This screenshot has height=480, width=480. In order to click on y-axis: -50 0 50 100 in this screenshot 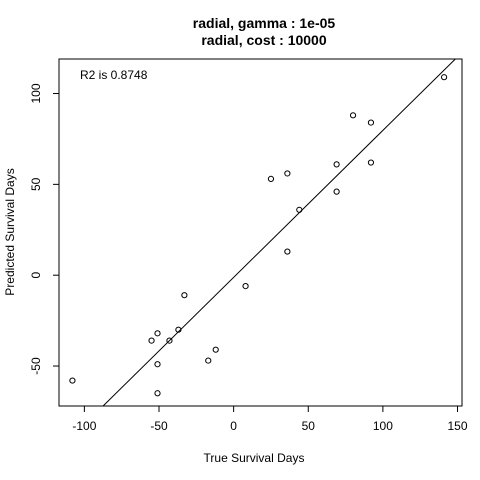, I will do `click(44, 229)`.